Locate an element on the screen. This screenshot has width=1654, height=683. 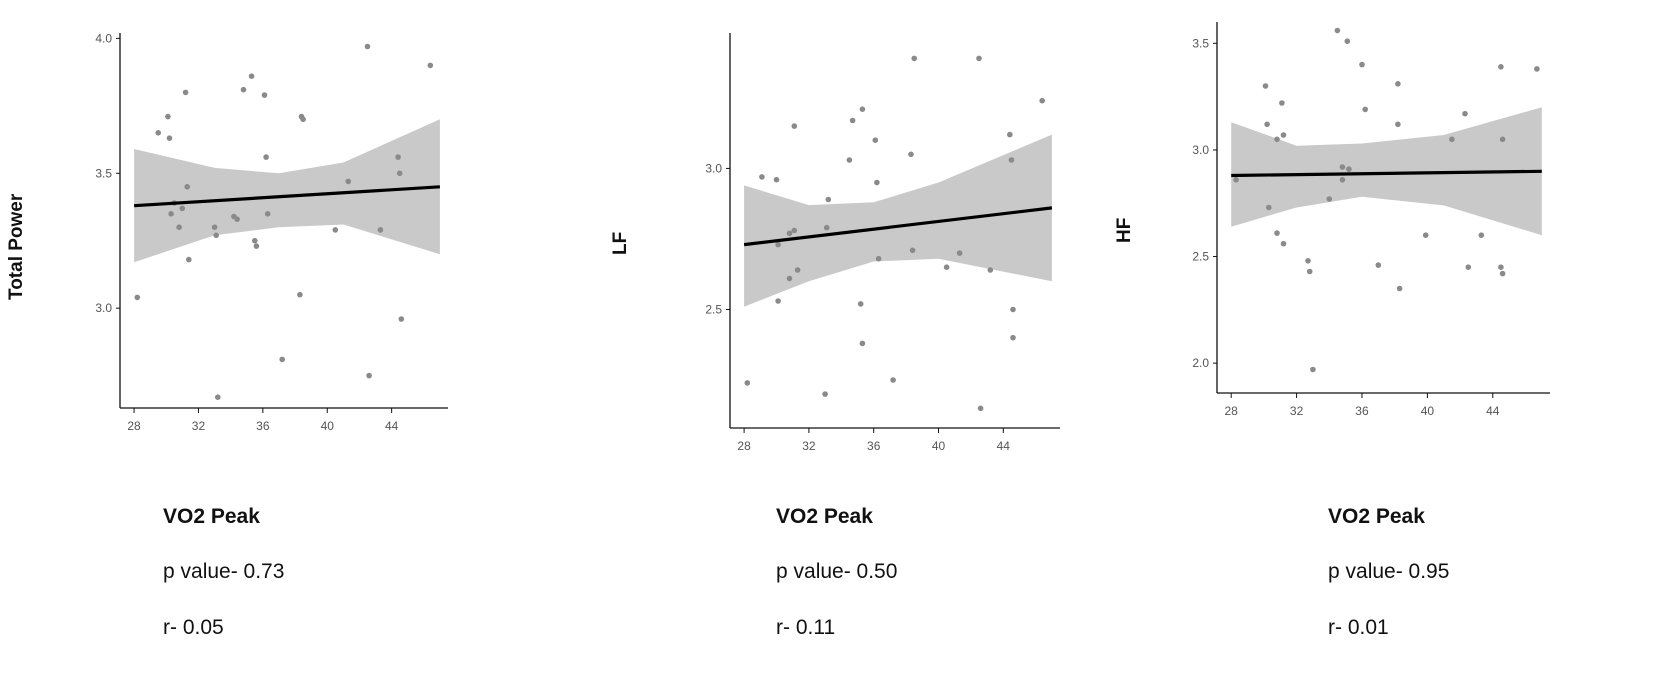
y-axis-label: Total Power is located at coordinates (16, 246).